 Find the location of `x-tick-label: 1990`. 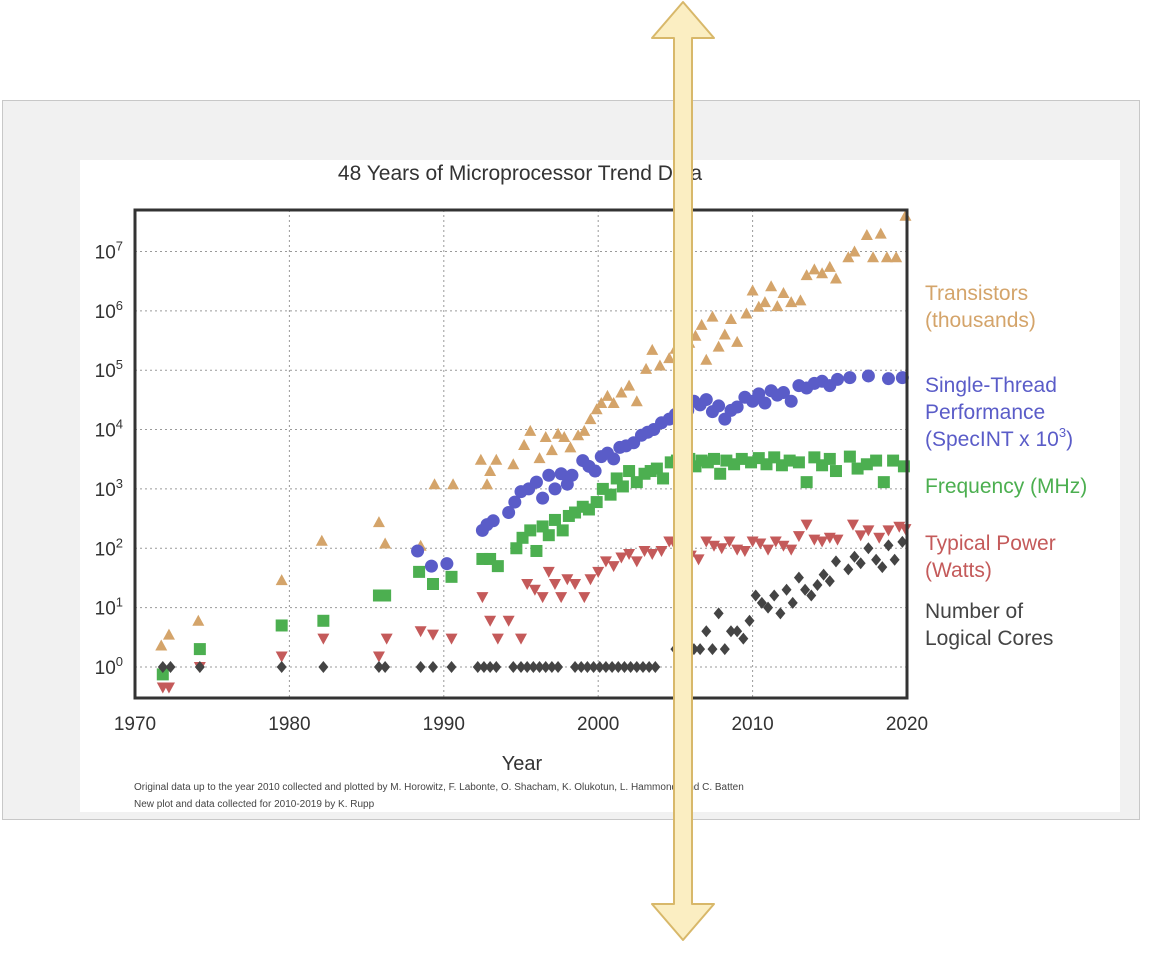

x-tick-label: 1990 is located at coordinates (444, 724).